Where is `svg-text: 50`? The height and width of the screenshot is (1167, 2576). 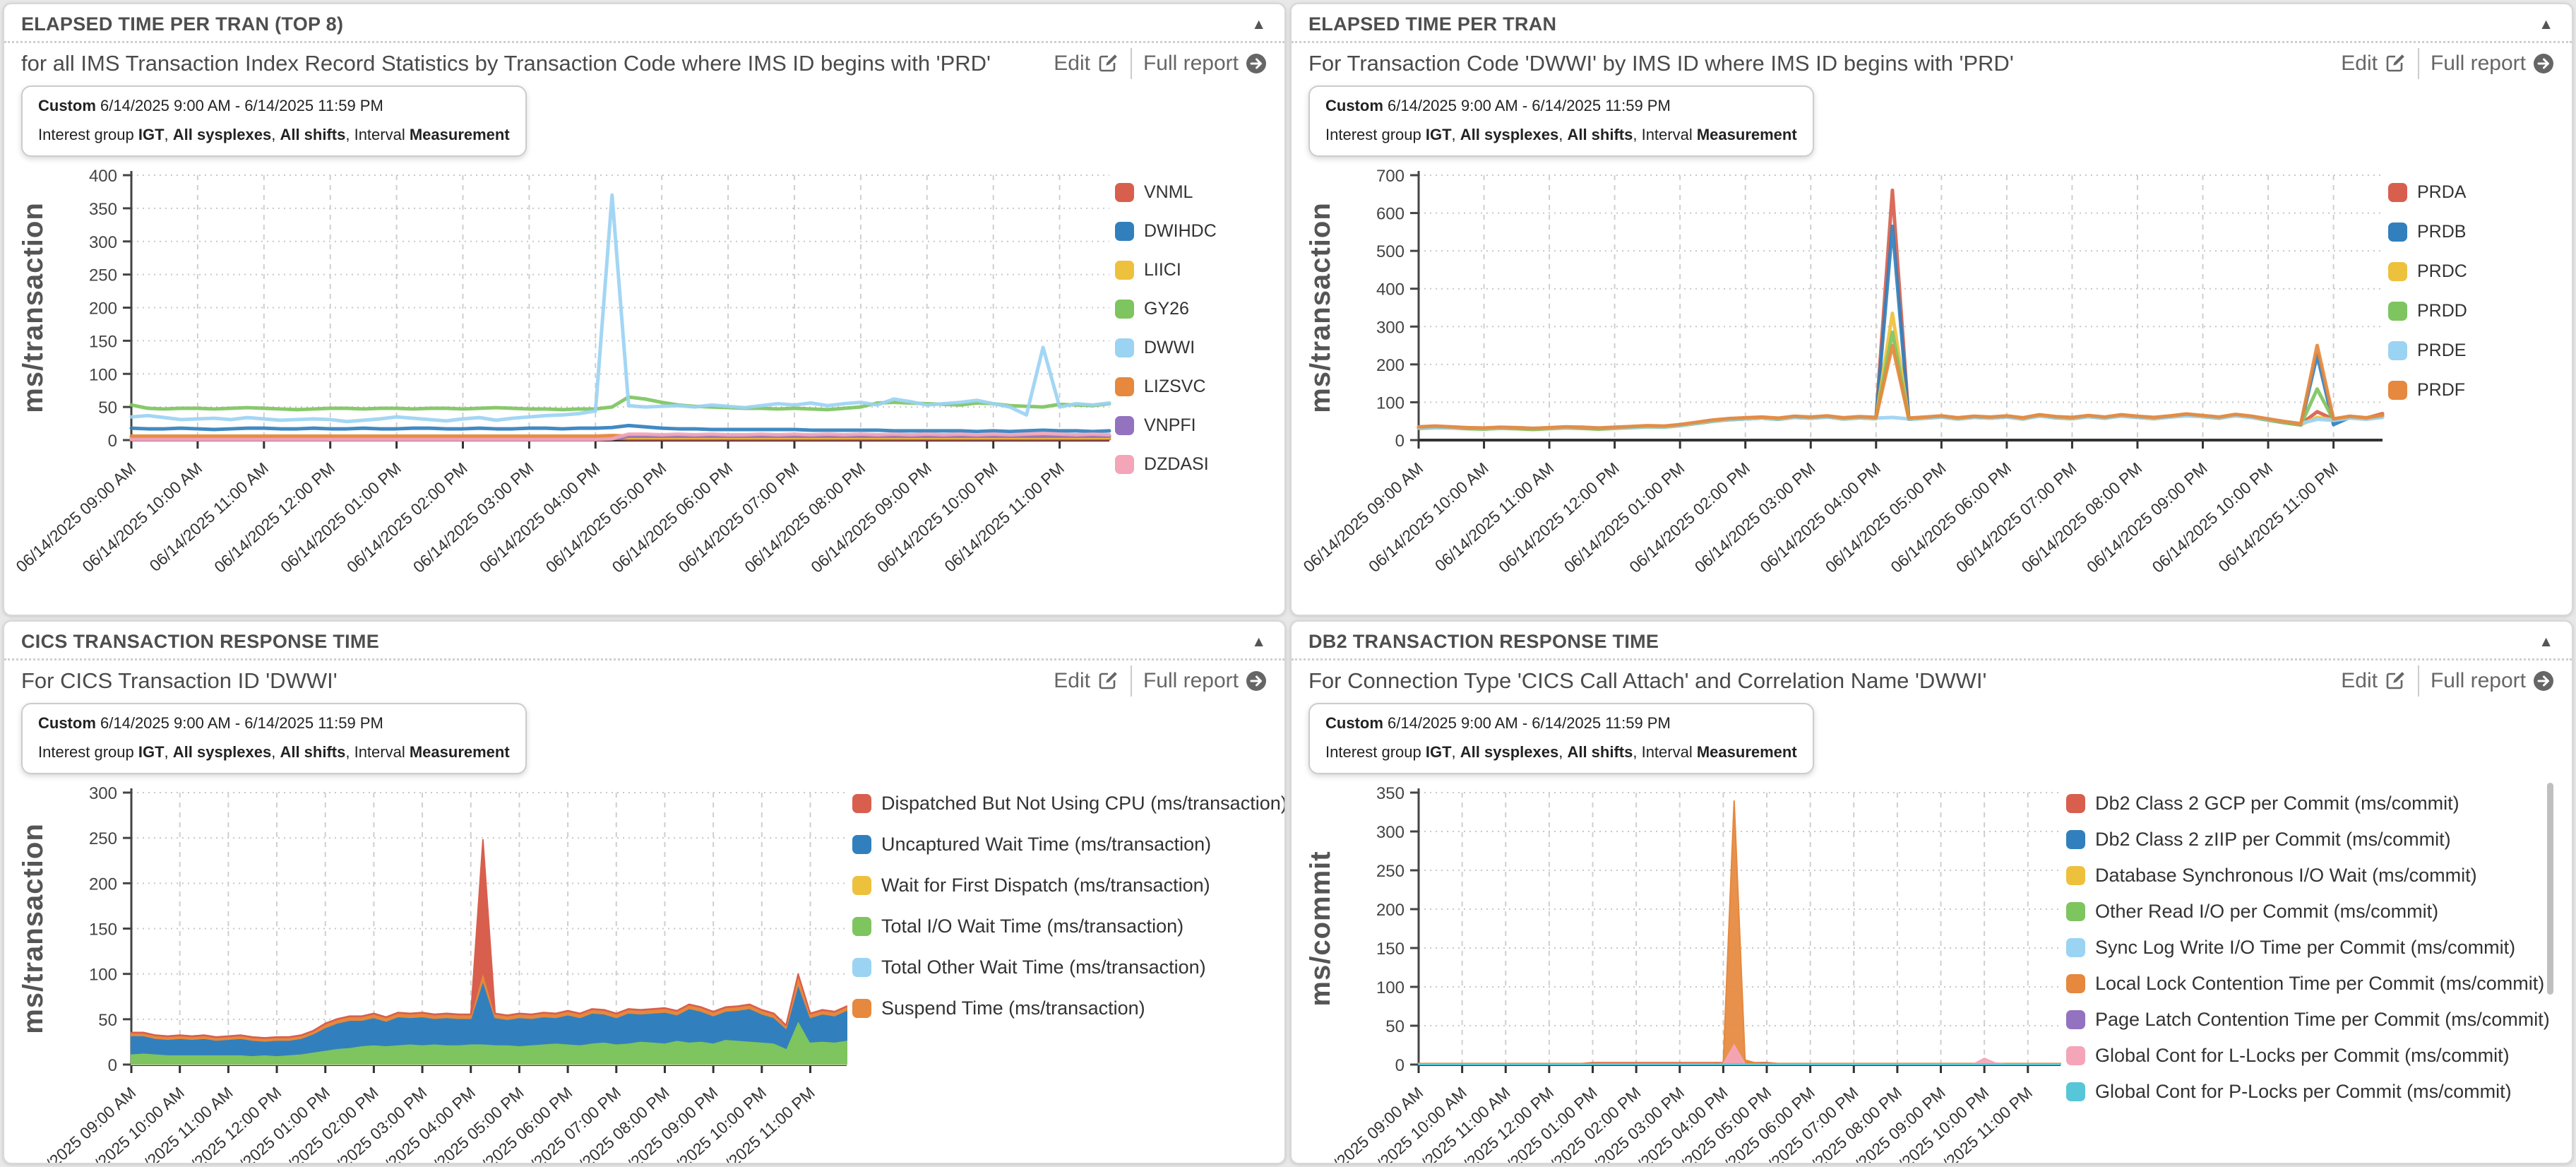 svg-text: 50 is located at coordinates (107, 408).